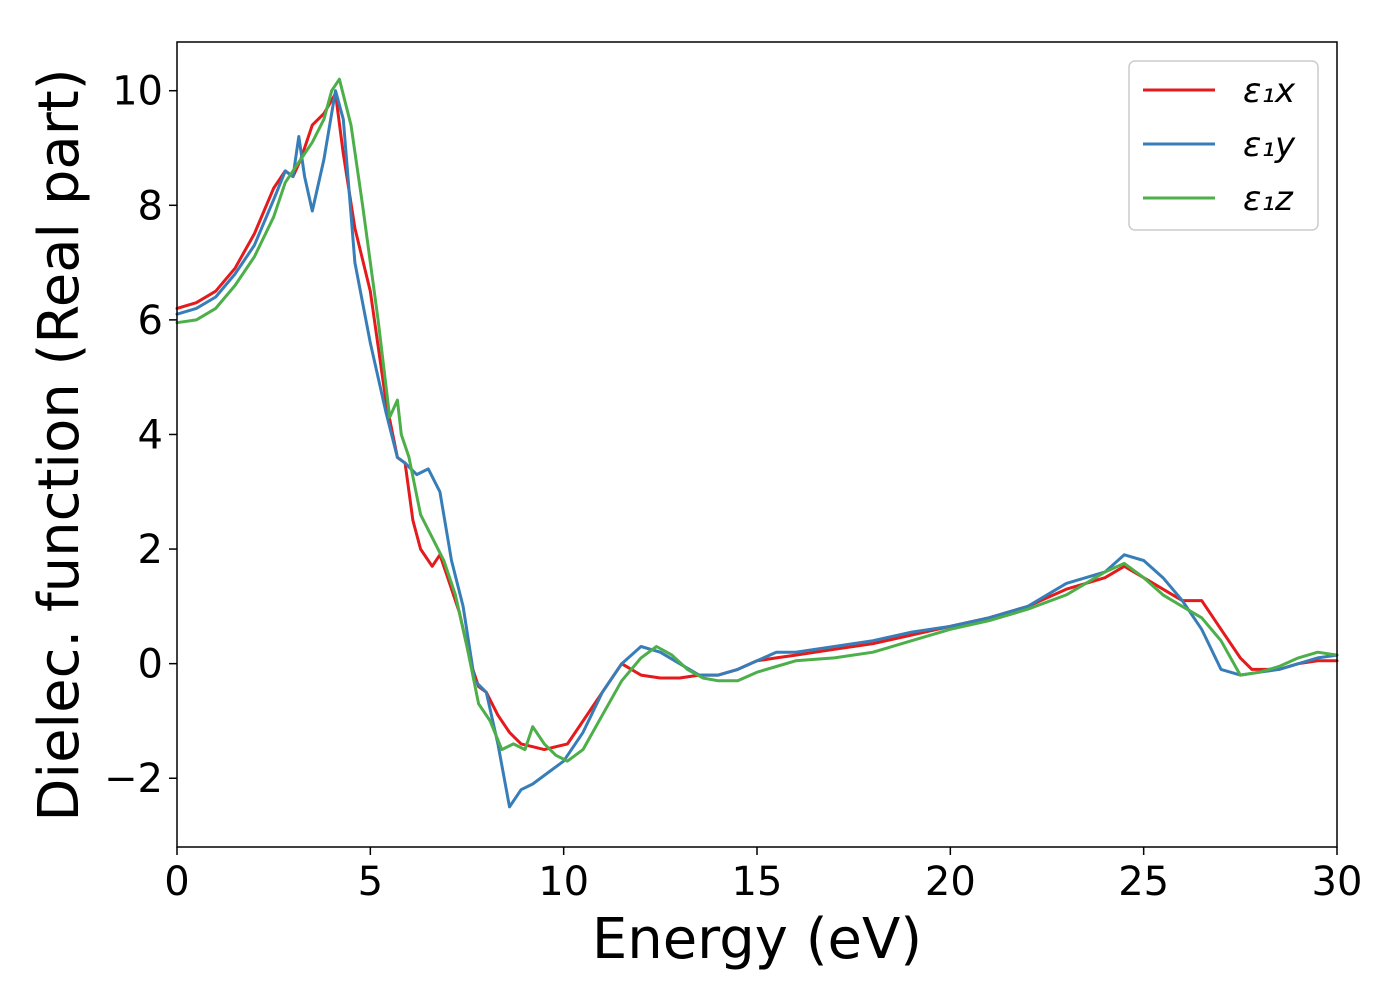 This screenshot has width=1400, height=1000. Describe the element at coordinates (563, 882) in the screenshot. I see `x-tick-label: 10` at that location.